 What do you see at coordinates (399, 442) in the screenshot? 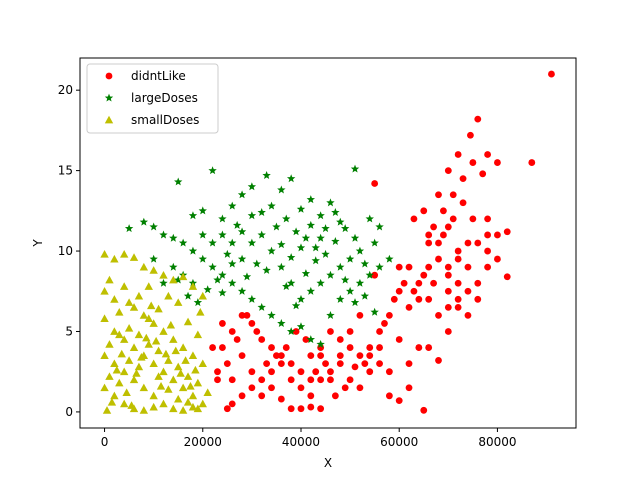
I see `x-tick-label: 60000` at bounding box center [399, 442].